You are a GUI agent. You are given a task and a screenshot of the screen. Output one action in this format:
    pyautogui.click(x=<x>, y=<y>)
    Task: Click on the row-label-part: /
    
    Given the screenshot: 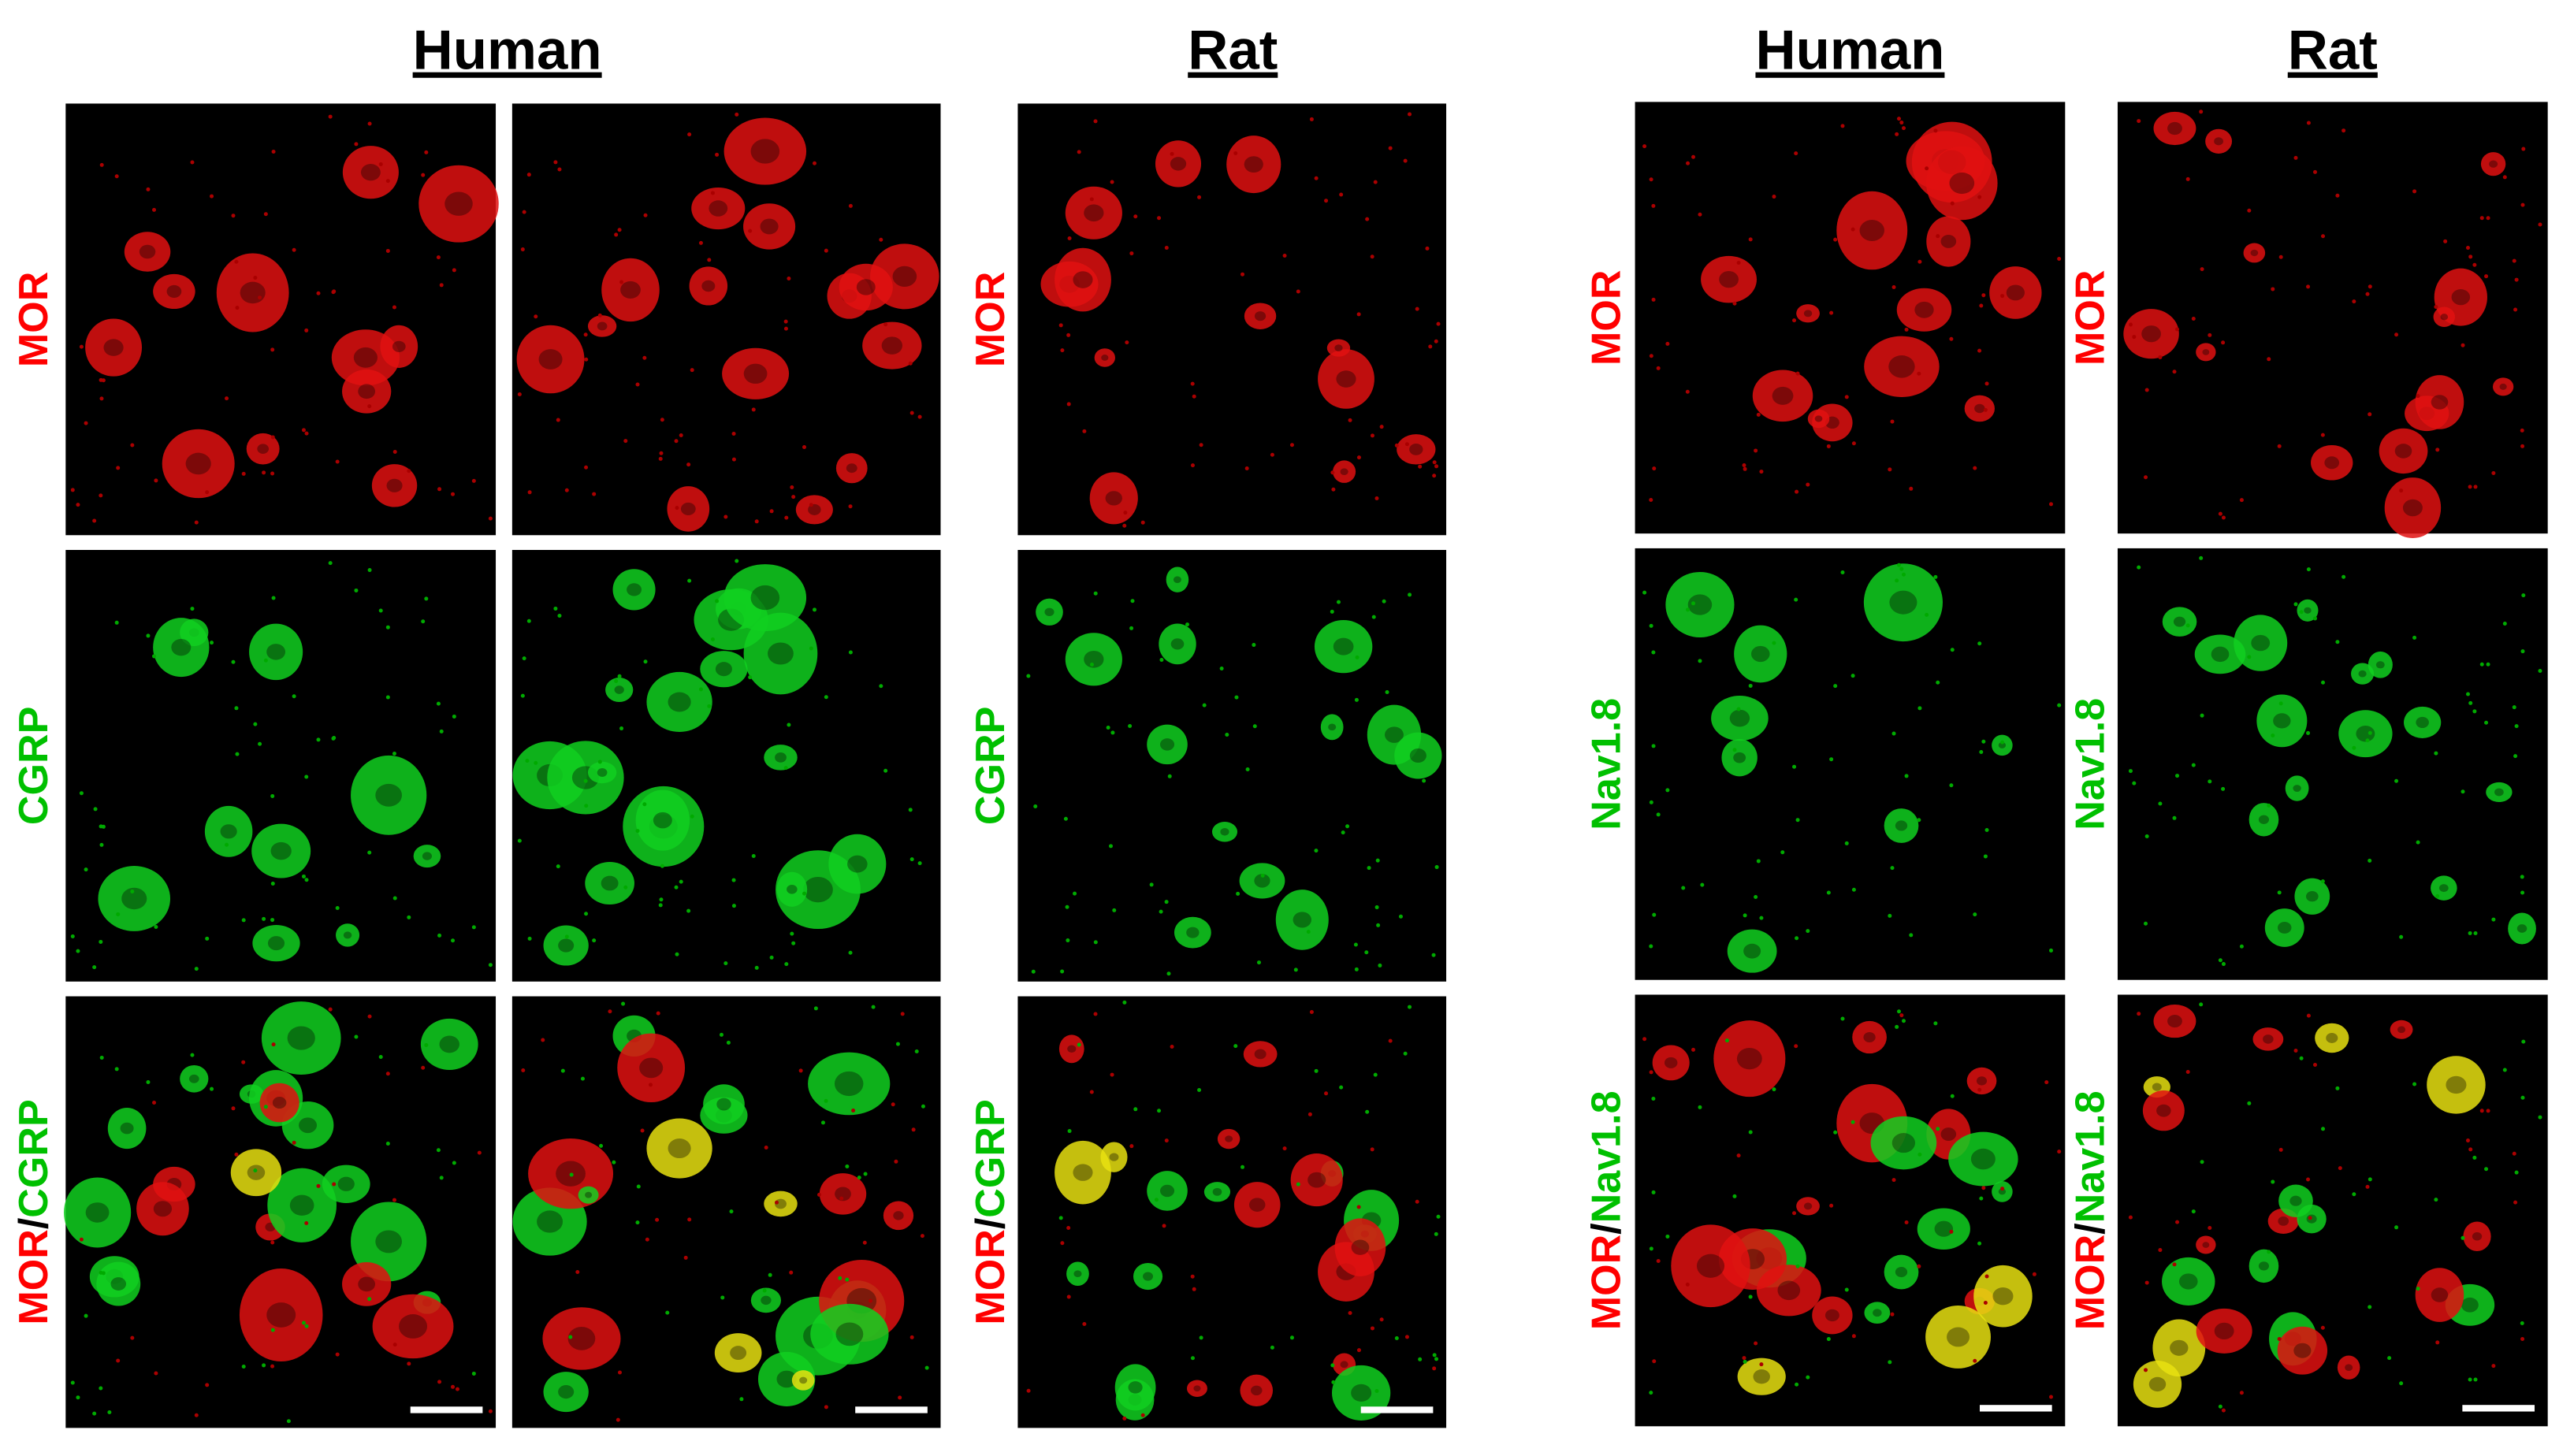 What is the action you would take?
    pyautogui.click(x=1606, y=1228)
    